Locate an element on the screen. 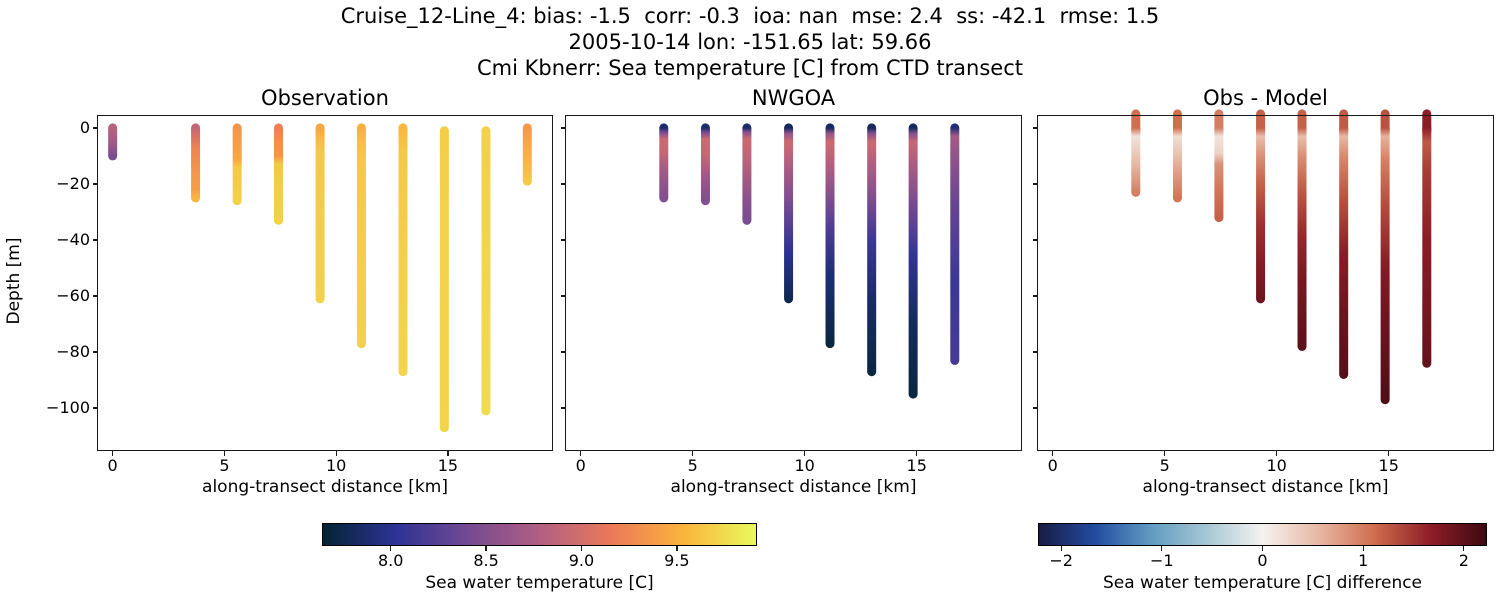  colorbar-tick-label: 9.5 is located at coordinates (677, 560).